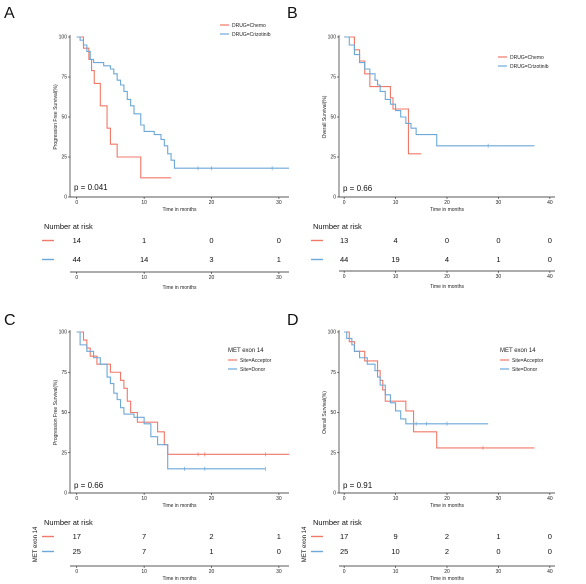 The image size is (586, 584). I want to click on risk-count: 4, so click(395, 240).